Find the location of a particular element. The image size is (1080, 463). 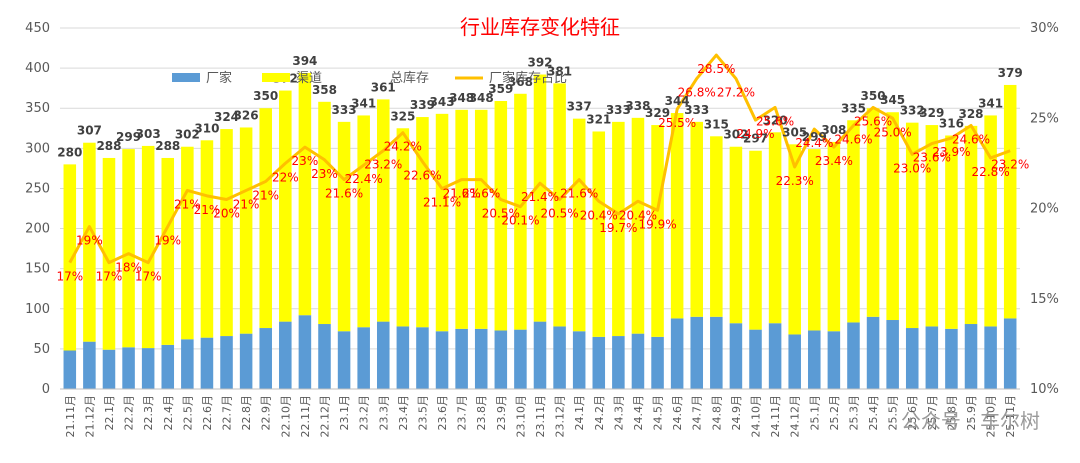

legend-label: 渠道 is located at coordinates (309, 78).